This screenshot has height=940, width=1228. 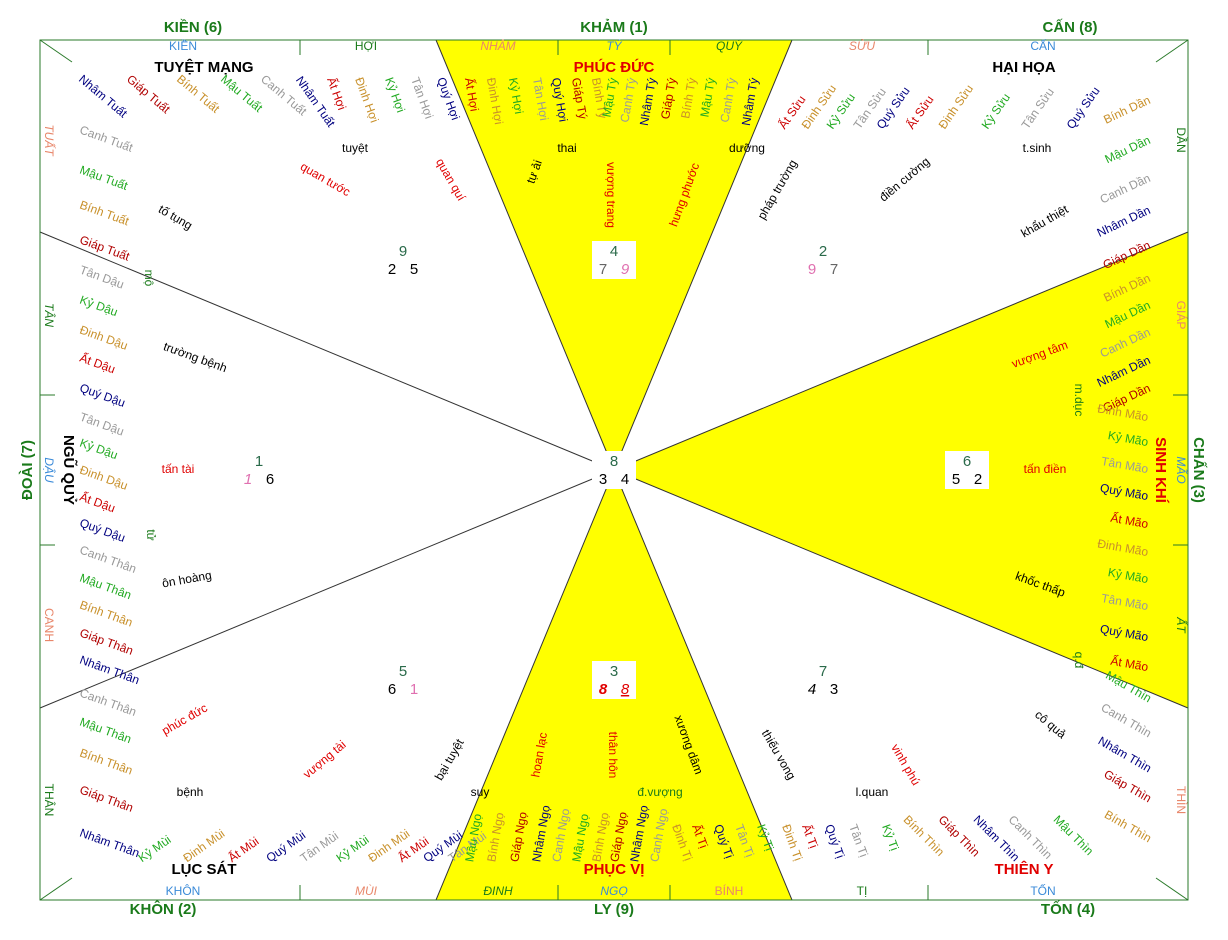 I want to click on palace-top: 6, so click(x=967, y=461).